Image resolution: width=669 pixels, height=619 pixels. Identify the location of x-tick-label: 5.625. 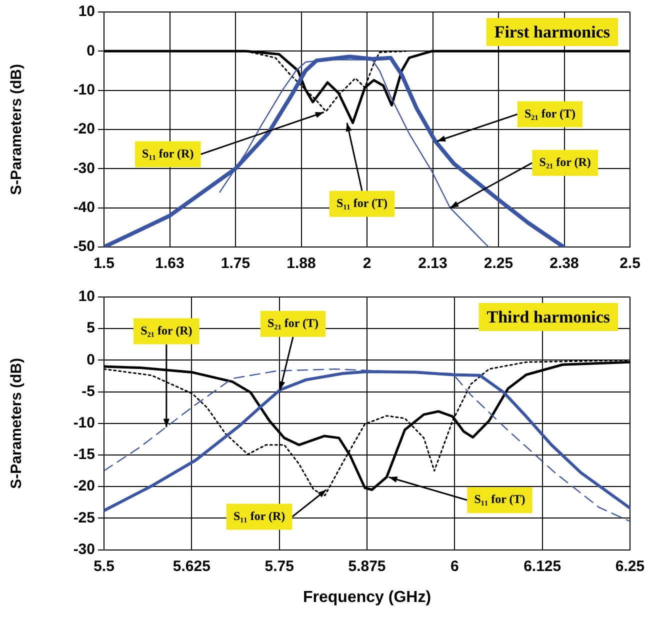
(191, 566).